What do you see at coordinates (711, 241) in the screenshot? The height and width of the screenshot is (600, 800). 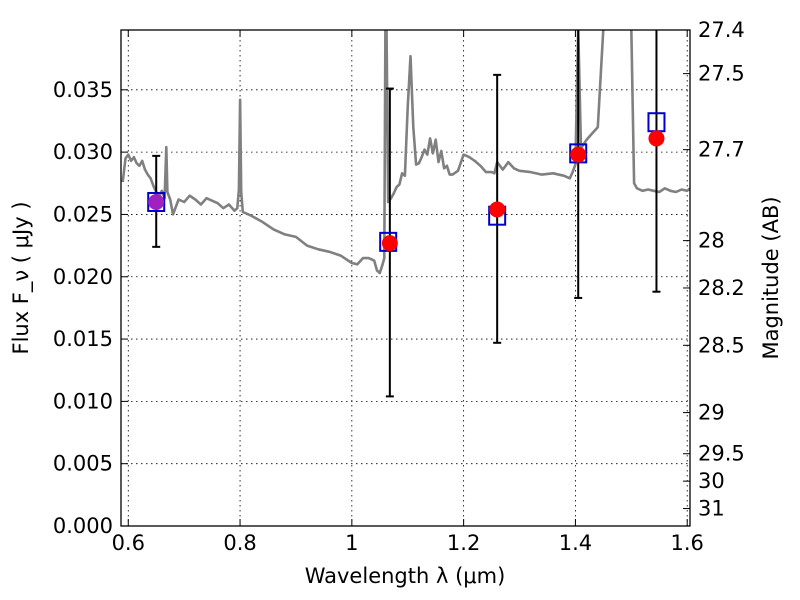 I see `y2-tick-label: 28` at bounding box center [711, 241].